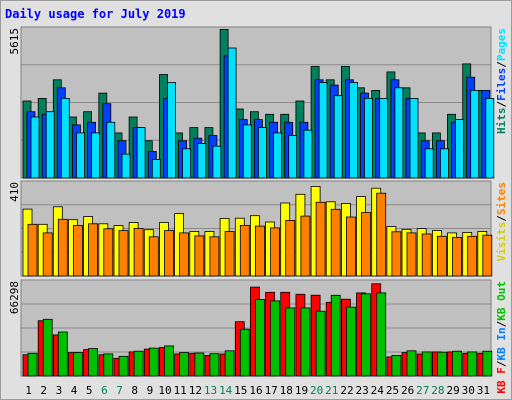  I want to click on x-tick-label: 27, so click(422, 390).